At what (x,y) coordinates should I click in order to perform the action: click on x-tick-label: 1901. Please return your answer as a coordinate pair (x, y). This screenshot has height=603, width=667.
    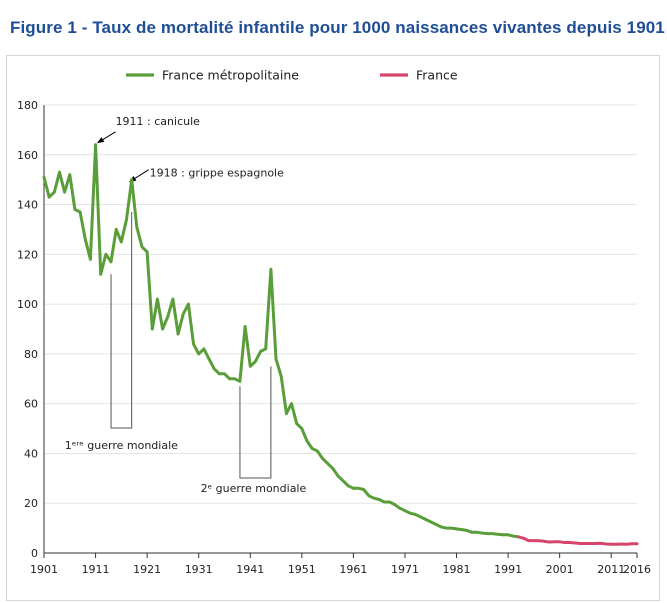
    Looking at the image, I should click on (44, 569).